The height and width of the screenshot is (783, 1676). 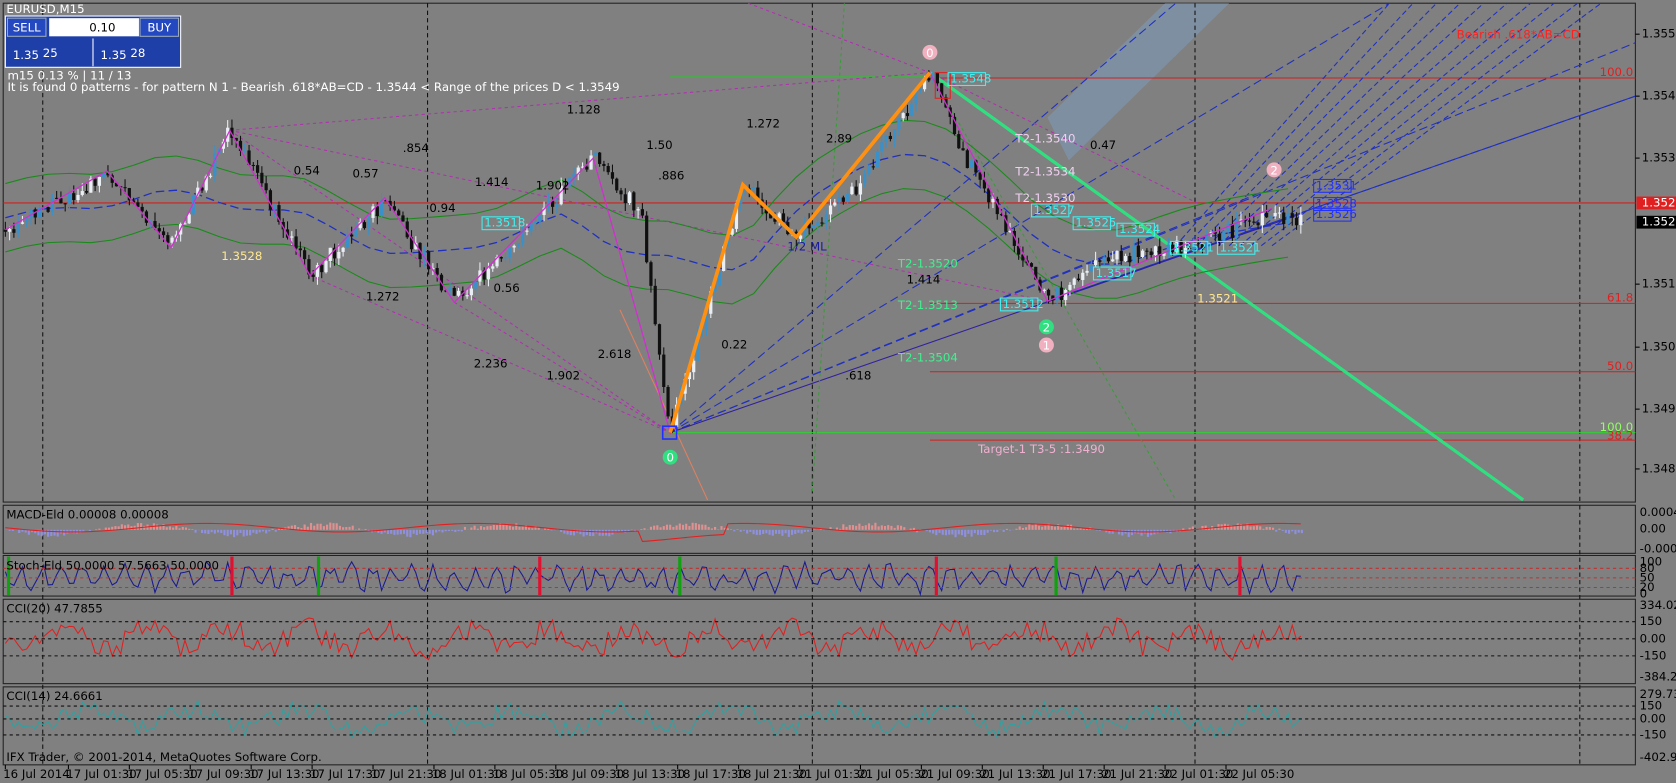 I want to click on point-marker, so click(x=1274, y=170).